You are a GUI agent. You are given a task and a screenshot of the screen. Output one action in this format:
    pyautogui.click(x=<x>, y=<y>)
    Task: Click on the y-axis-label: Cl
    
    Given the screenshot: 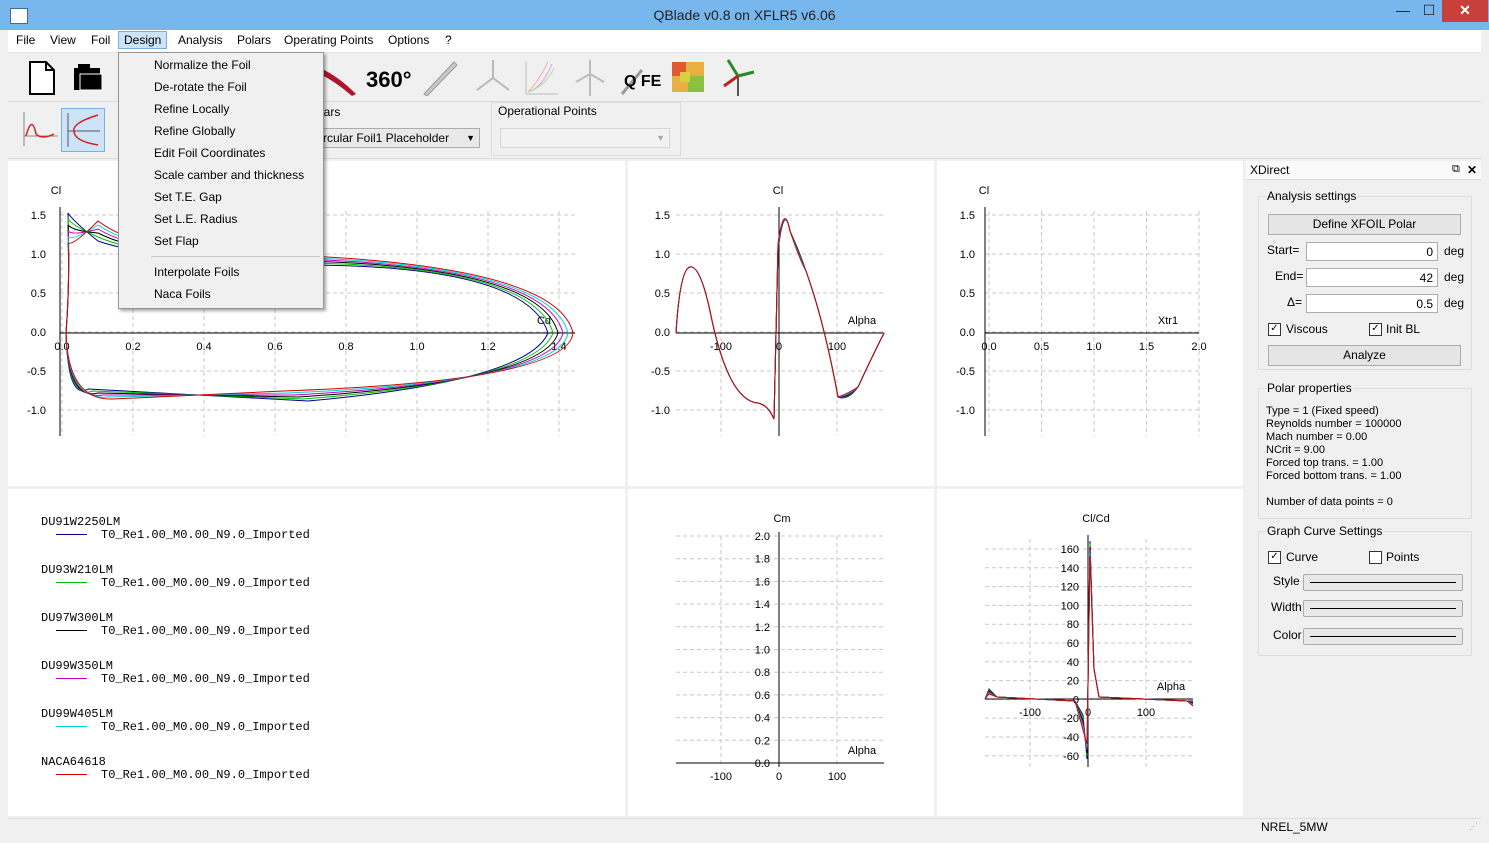 What is the action you would take?
    pyautogui.click(x=778, y=191)
    